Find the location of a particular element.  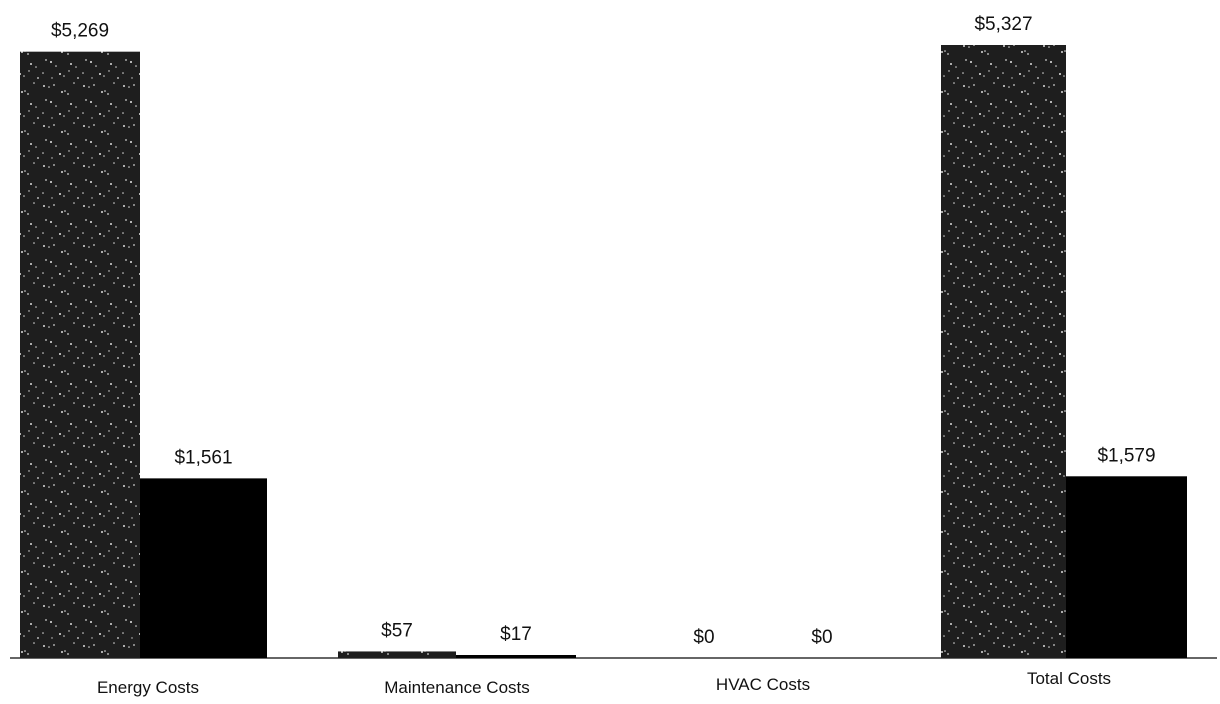

value-label-energy-series-2: $1,561 is located at coordinates (203, 457).